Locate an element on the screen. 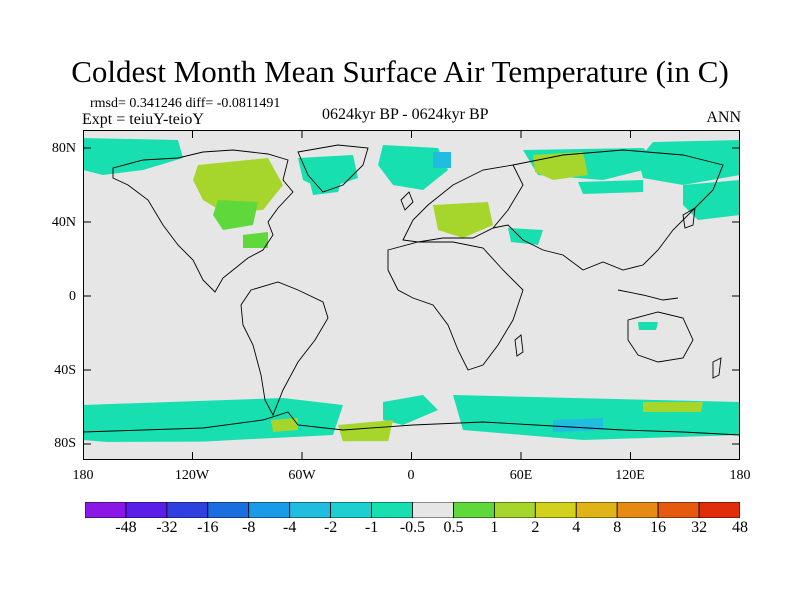 The image size is (800, 600). colorbar-label: 32 is located at coordinates (699, 527).